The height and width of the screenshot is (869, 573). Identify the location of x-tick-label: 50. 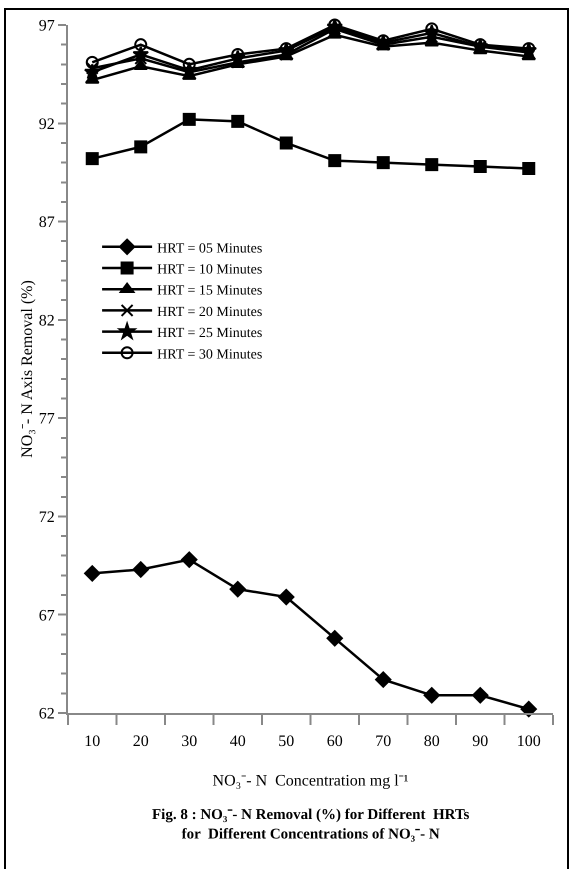
(286, 741).